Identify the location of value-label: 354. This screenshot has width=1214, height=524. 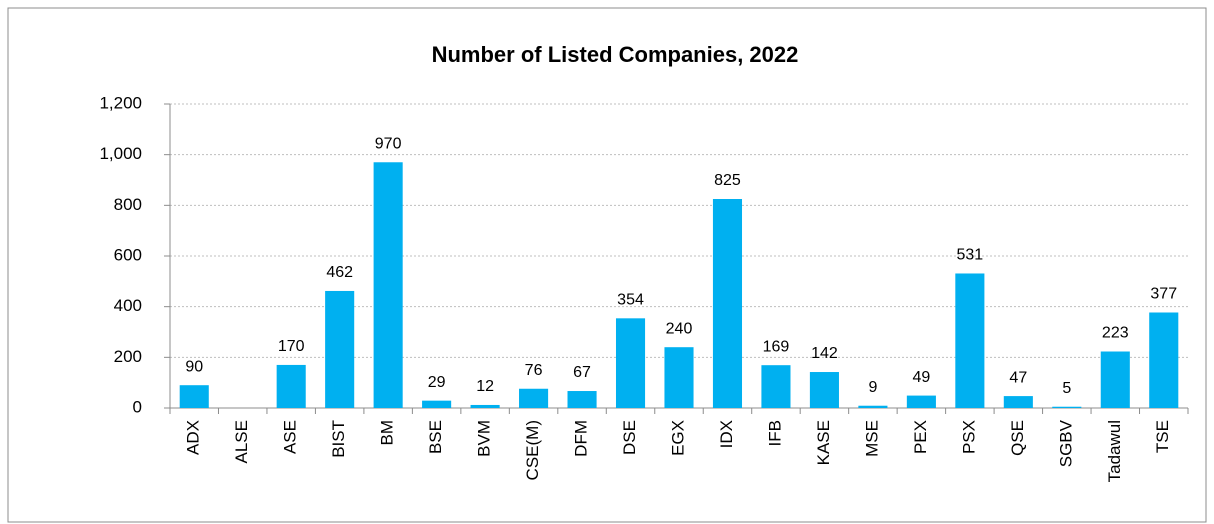
(630, 300).